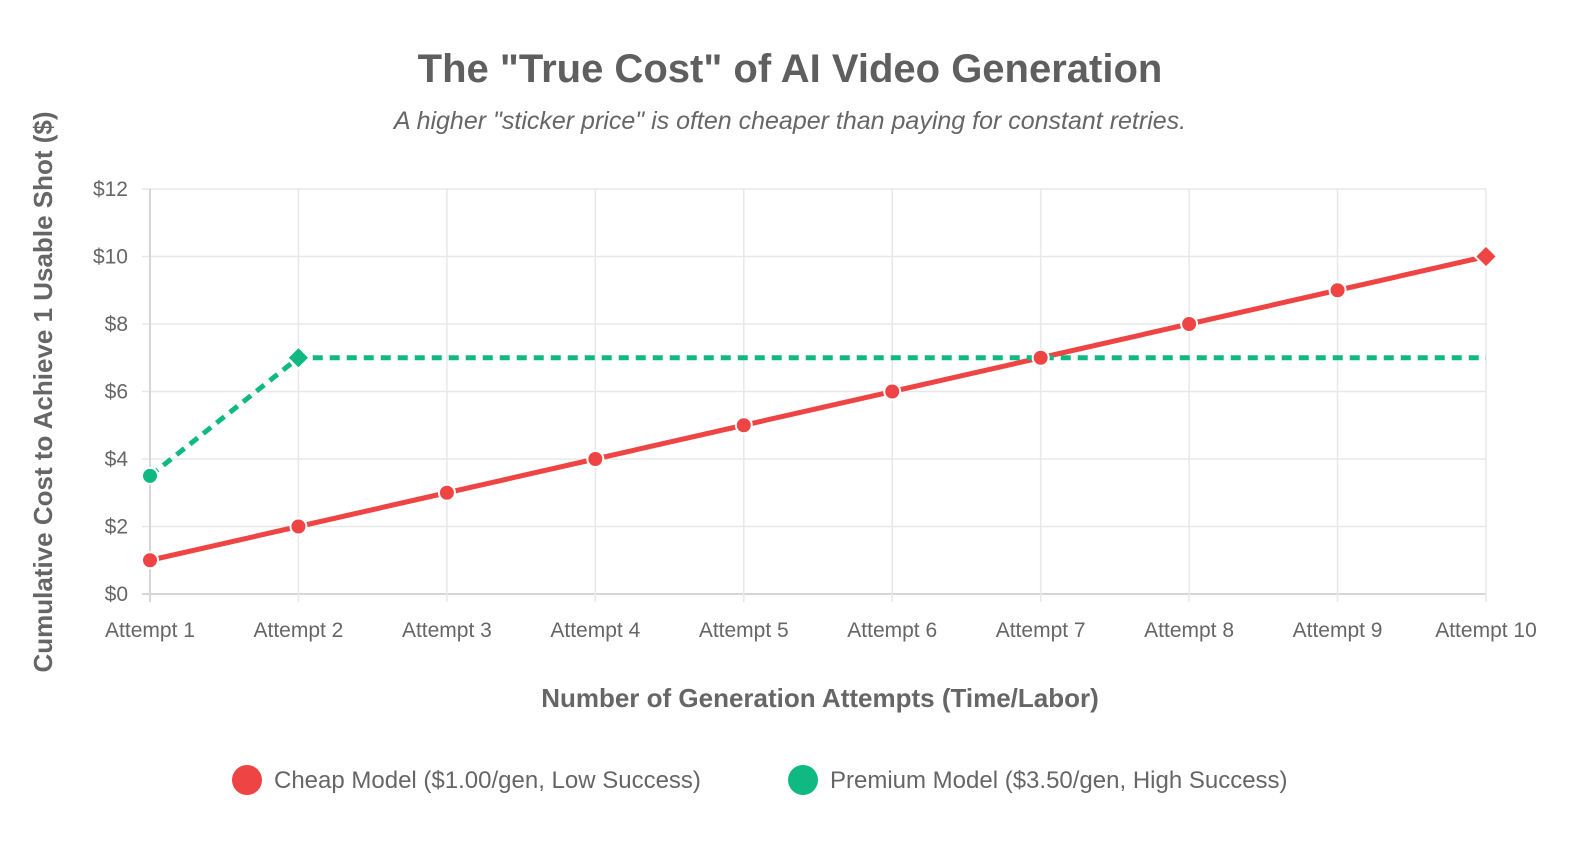 Image resolution: width=1580 pixels, height=842 pixels. Describe the element at coordinates (803, 780) in the screenshot. I see `legend-swatch-premium` at that location.